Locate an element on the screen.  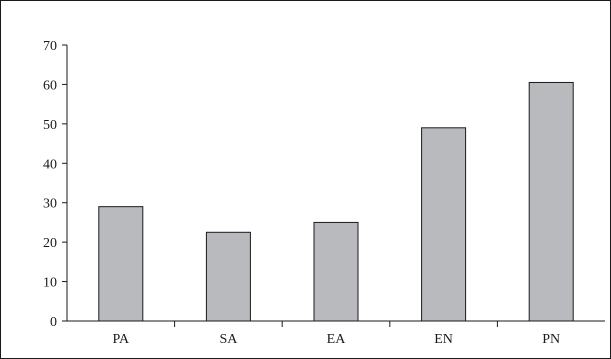
y-tick-label: 70 is located at coordinates (50, 46).